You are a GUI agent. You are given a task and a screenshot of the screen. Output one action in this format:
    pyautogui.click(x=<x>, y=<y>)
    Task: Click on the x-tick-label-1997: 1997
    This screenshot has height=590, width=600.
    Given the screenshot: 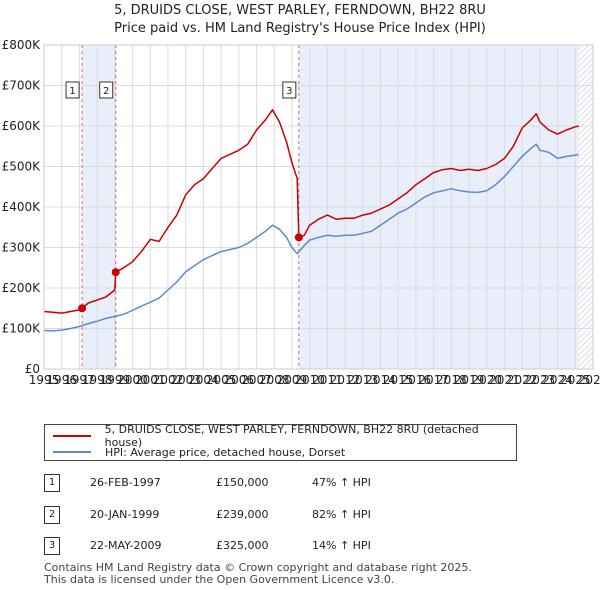 What is the action you would take?
    pyautogui.click(x=79, y=380)
    